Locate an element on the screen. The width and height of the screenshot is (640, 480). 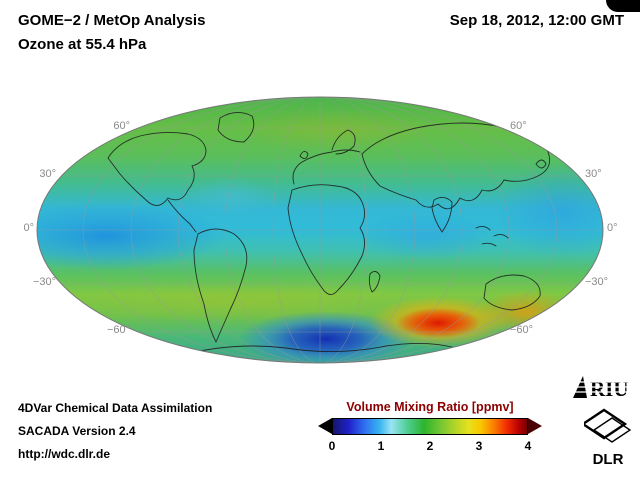
lat-label-left-0: 0° is located at coordinates (28, 228).